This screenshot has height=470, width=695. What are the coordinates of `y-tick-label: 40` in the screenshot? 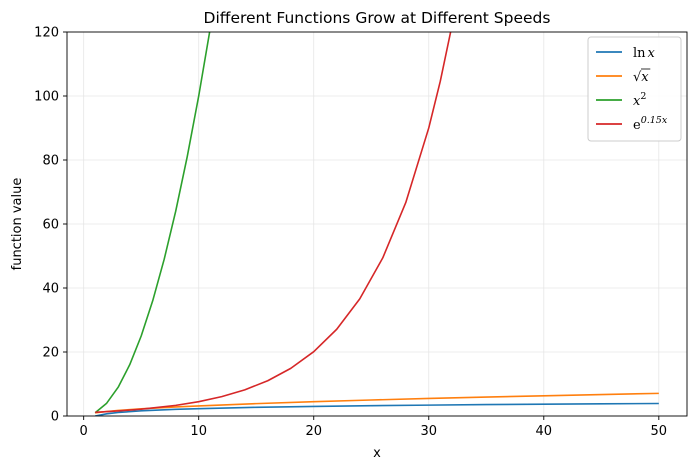 It's located at (50, 289).